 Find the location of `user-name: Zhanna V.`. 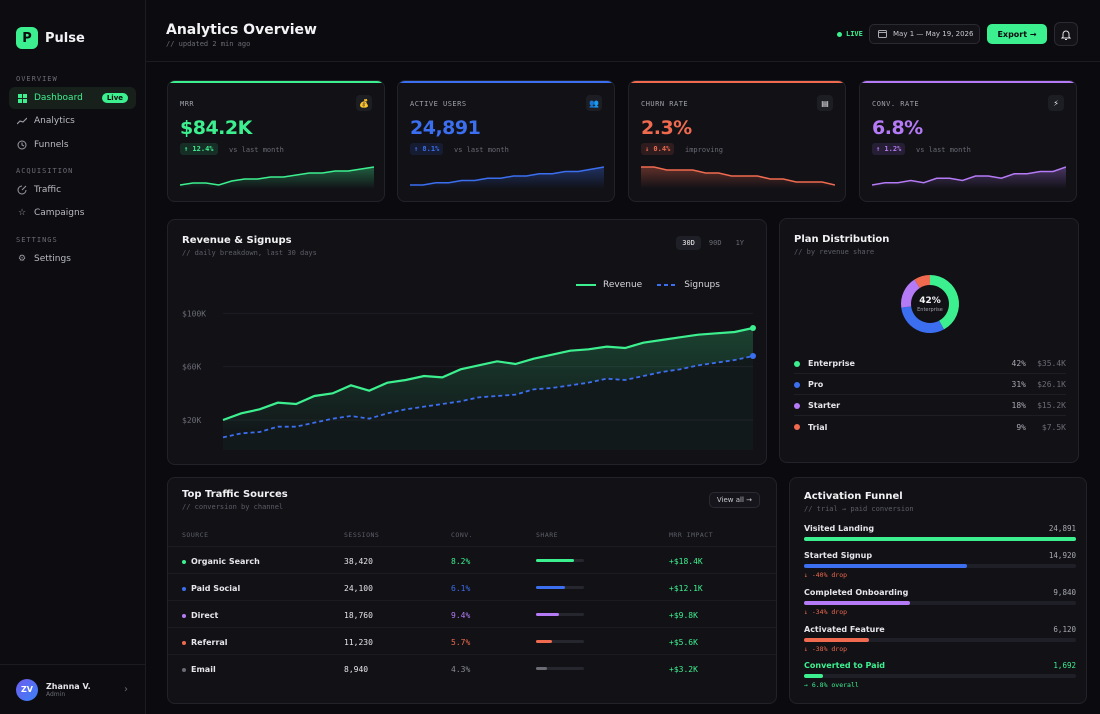

user-name: Zhanna V. is located at coordinates (68, 686).